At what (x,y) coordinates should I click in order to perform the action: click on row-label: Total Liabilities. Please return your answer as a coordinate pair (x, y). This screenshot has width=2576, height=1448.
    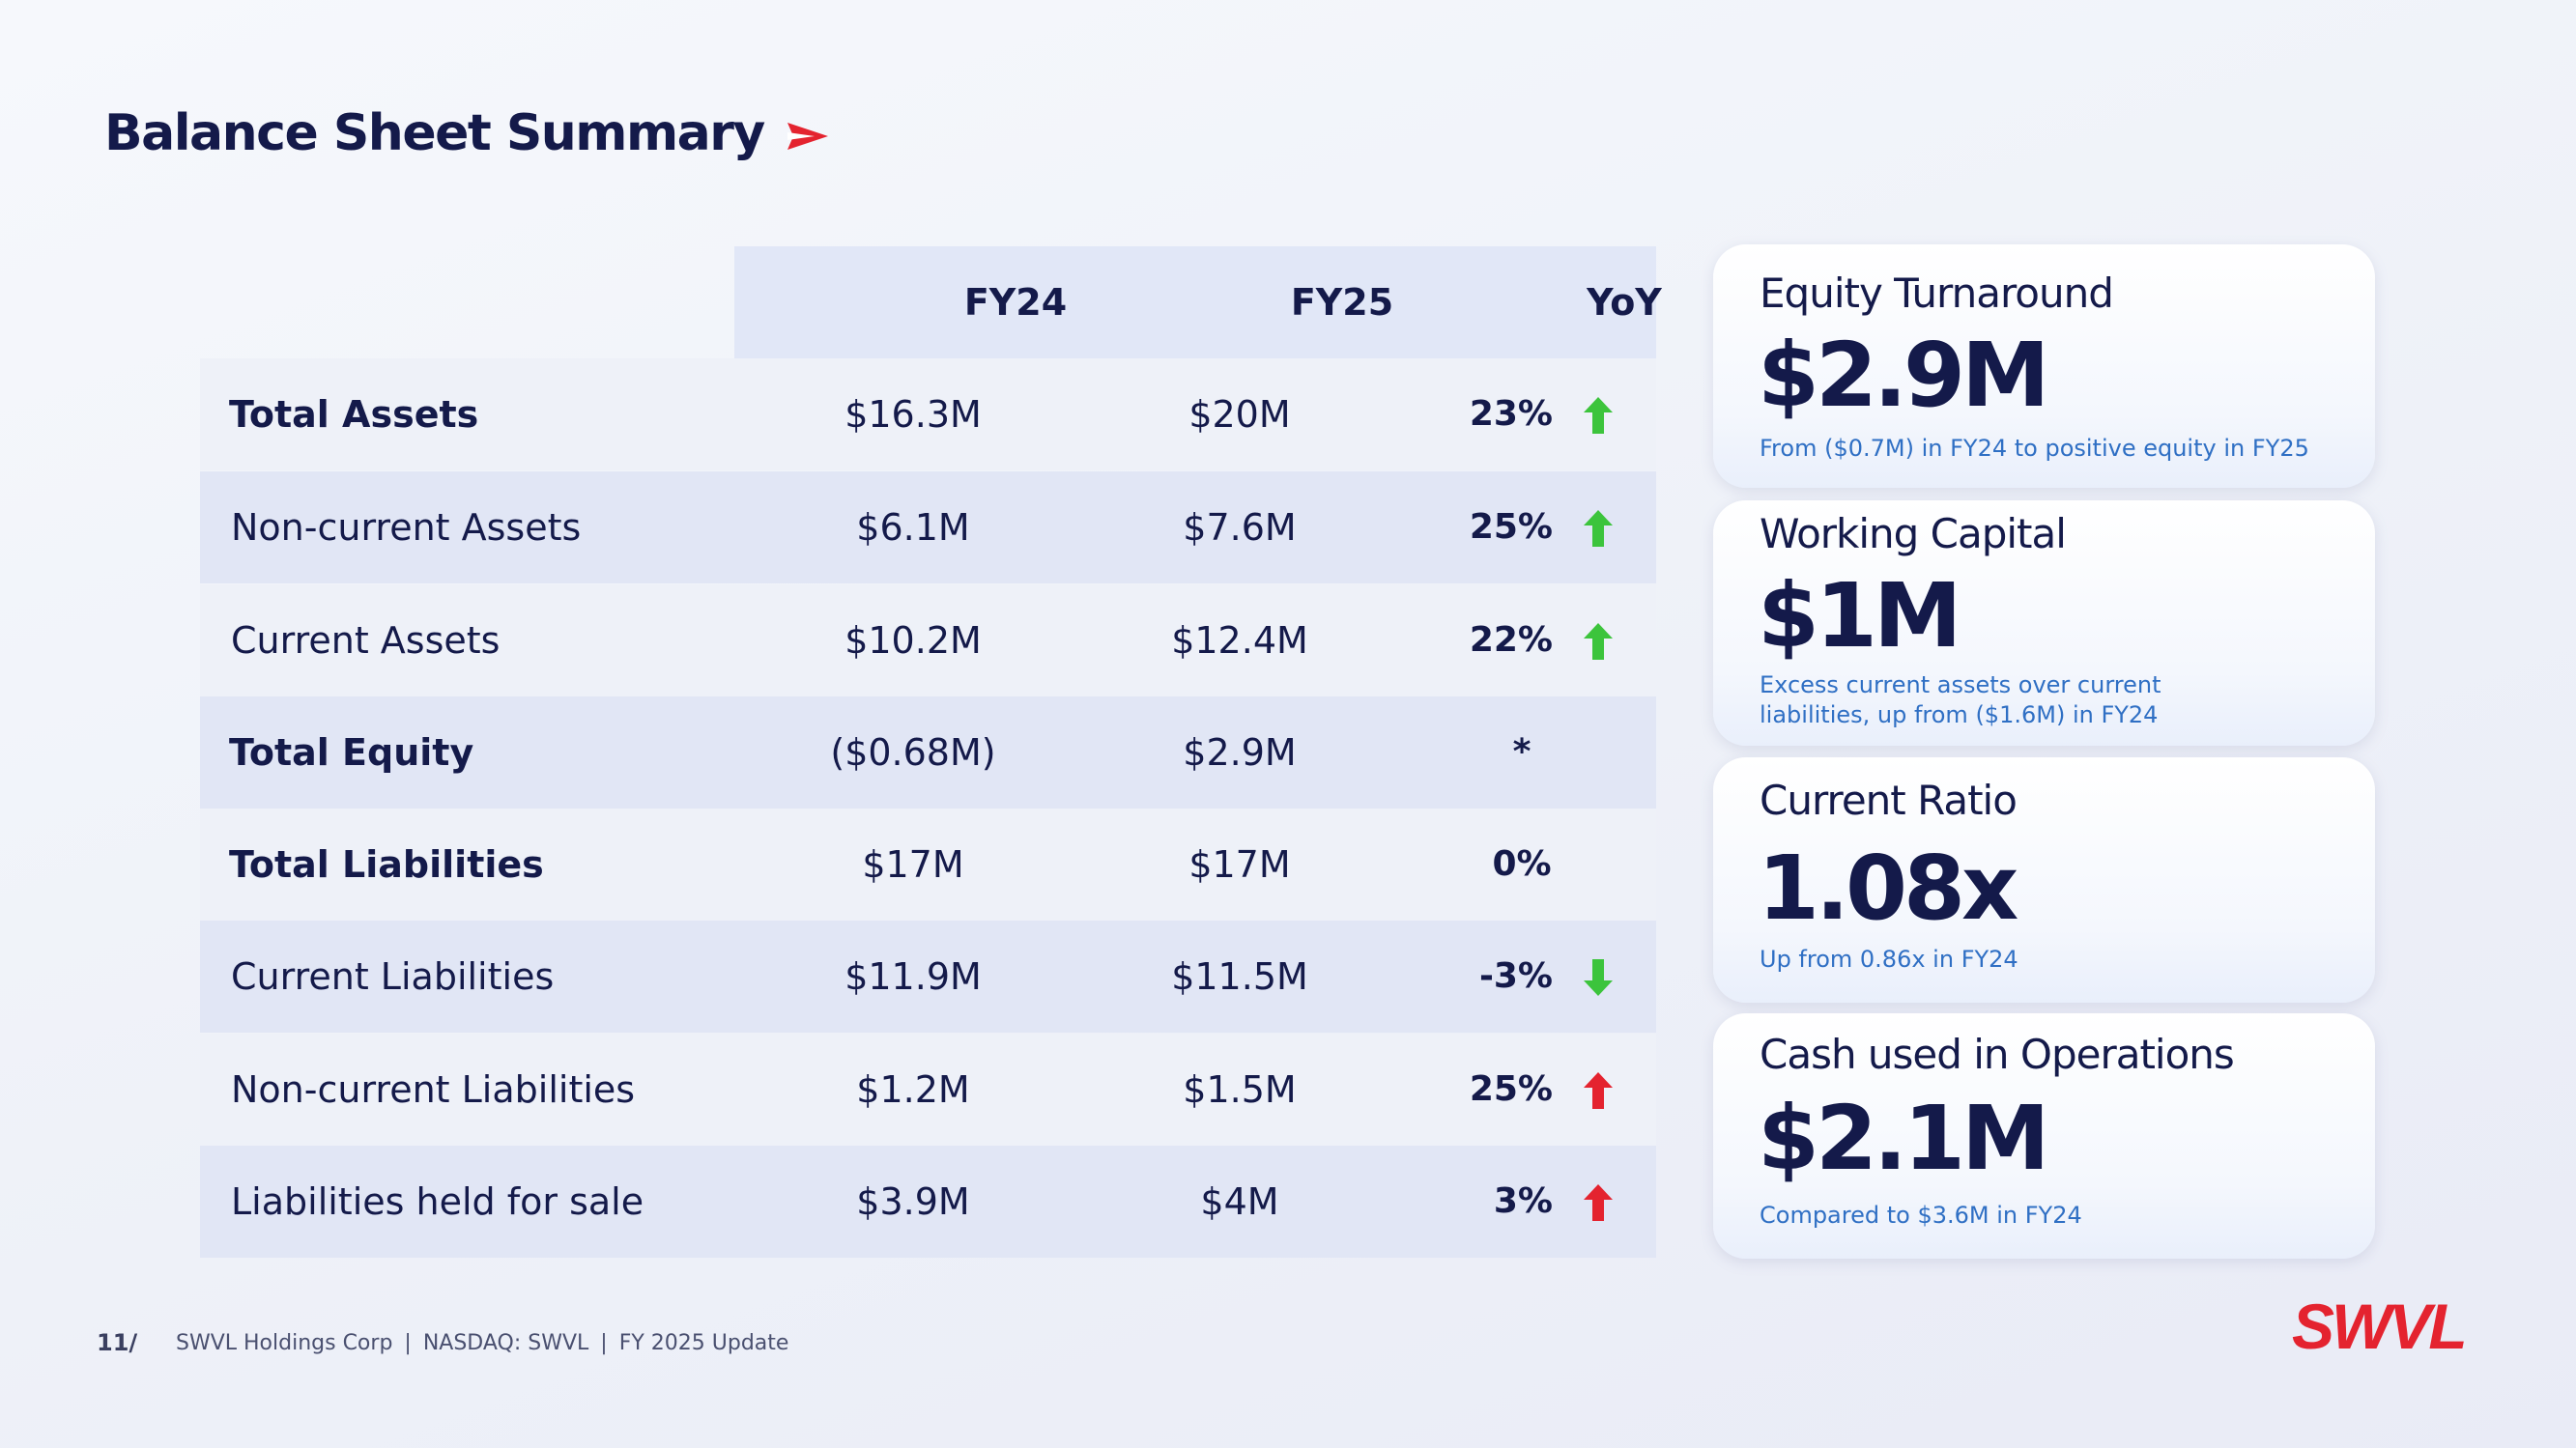
    Looking at the image, I should click on (387, 864).